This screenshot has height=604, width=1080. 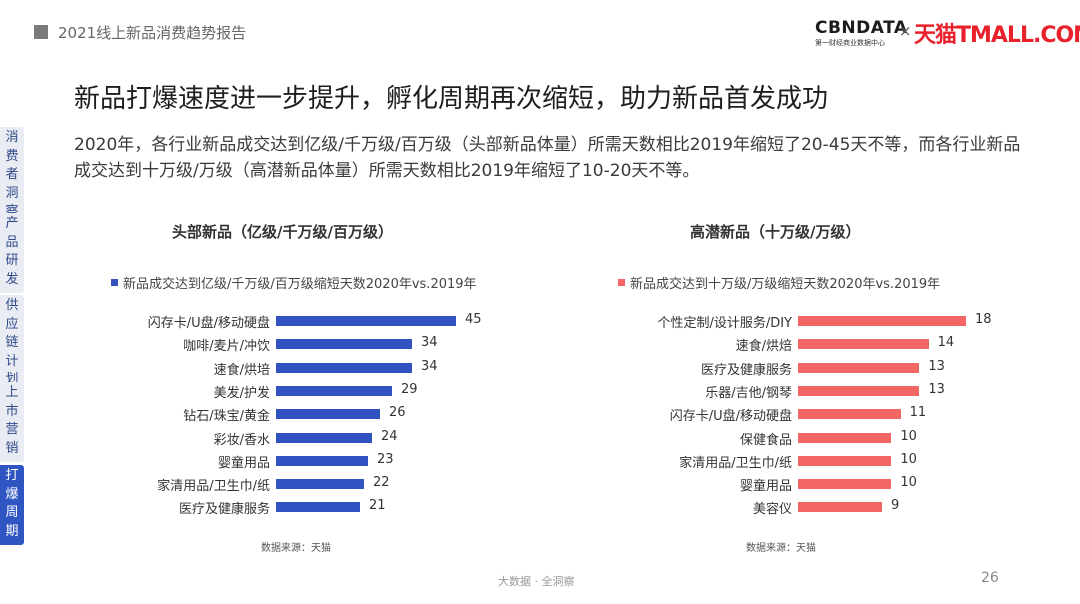 I want to click on bar-row: 保健食品 10, so click(x=770, y=438).